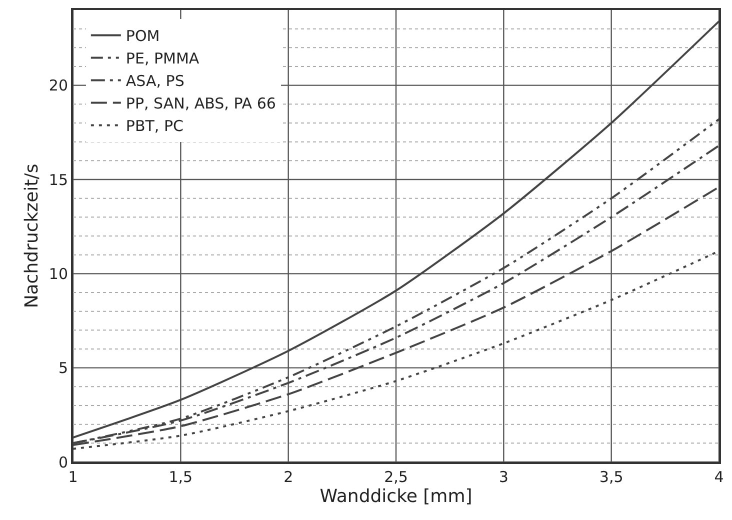 The image size is (732, 520). Describe the element at coordinates (201, 103) in the screenshot. I see `legend-label: PP, SAN, ABS, PA 66` at that location.